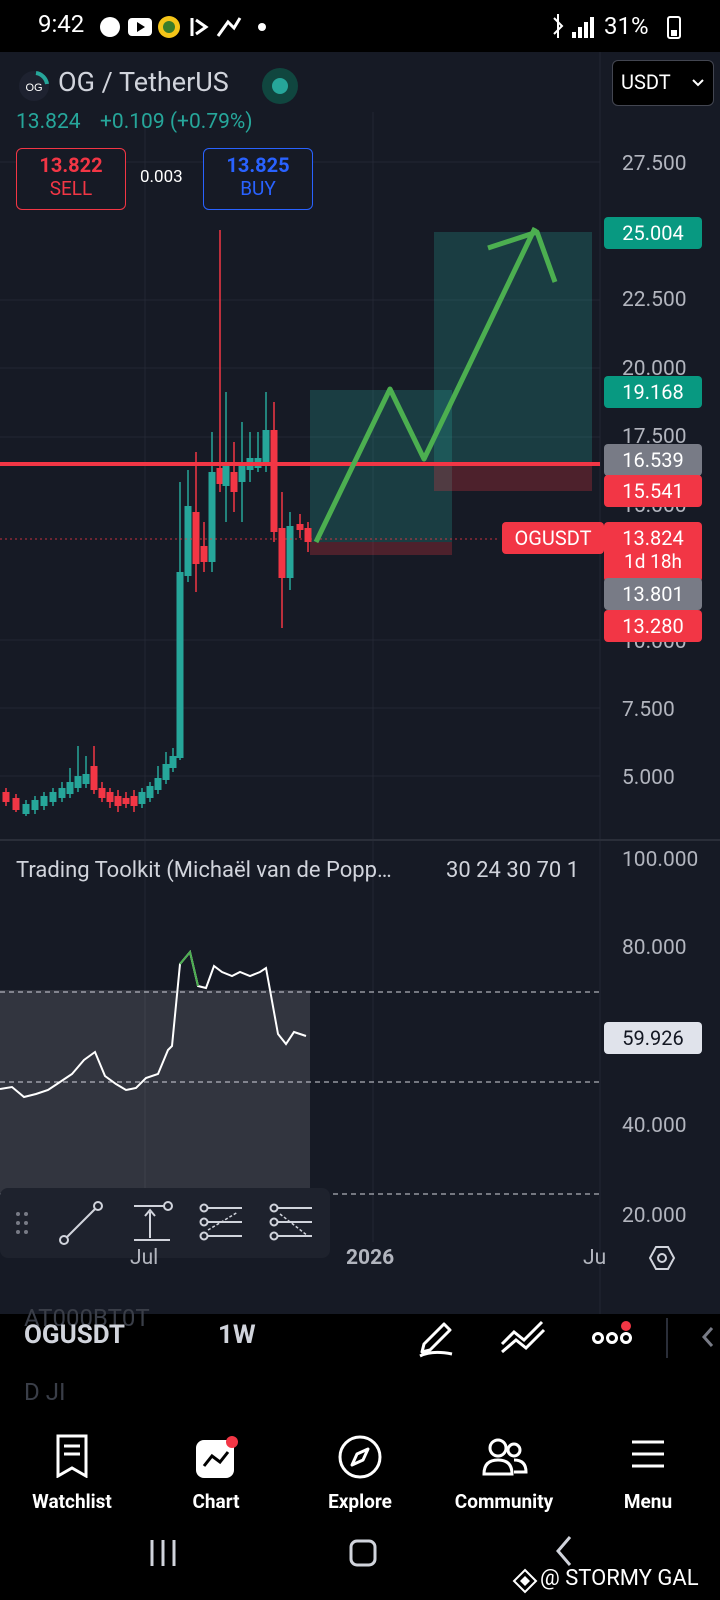  Describe the element at coordinates (280, 86) in the screenshot. I see `market-status-indicator` at that location.